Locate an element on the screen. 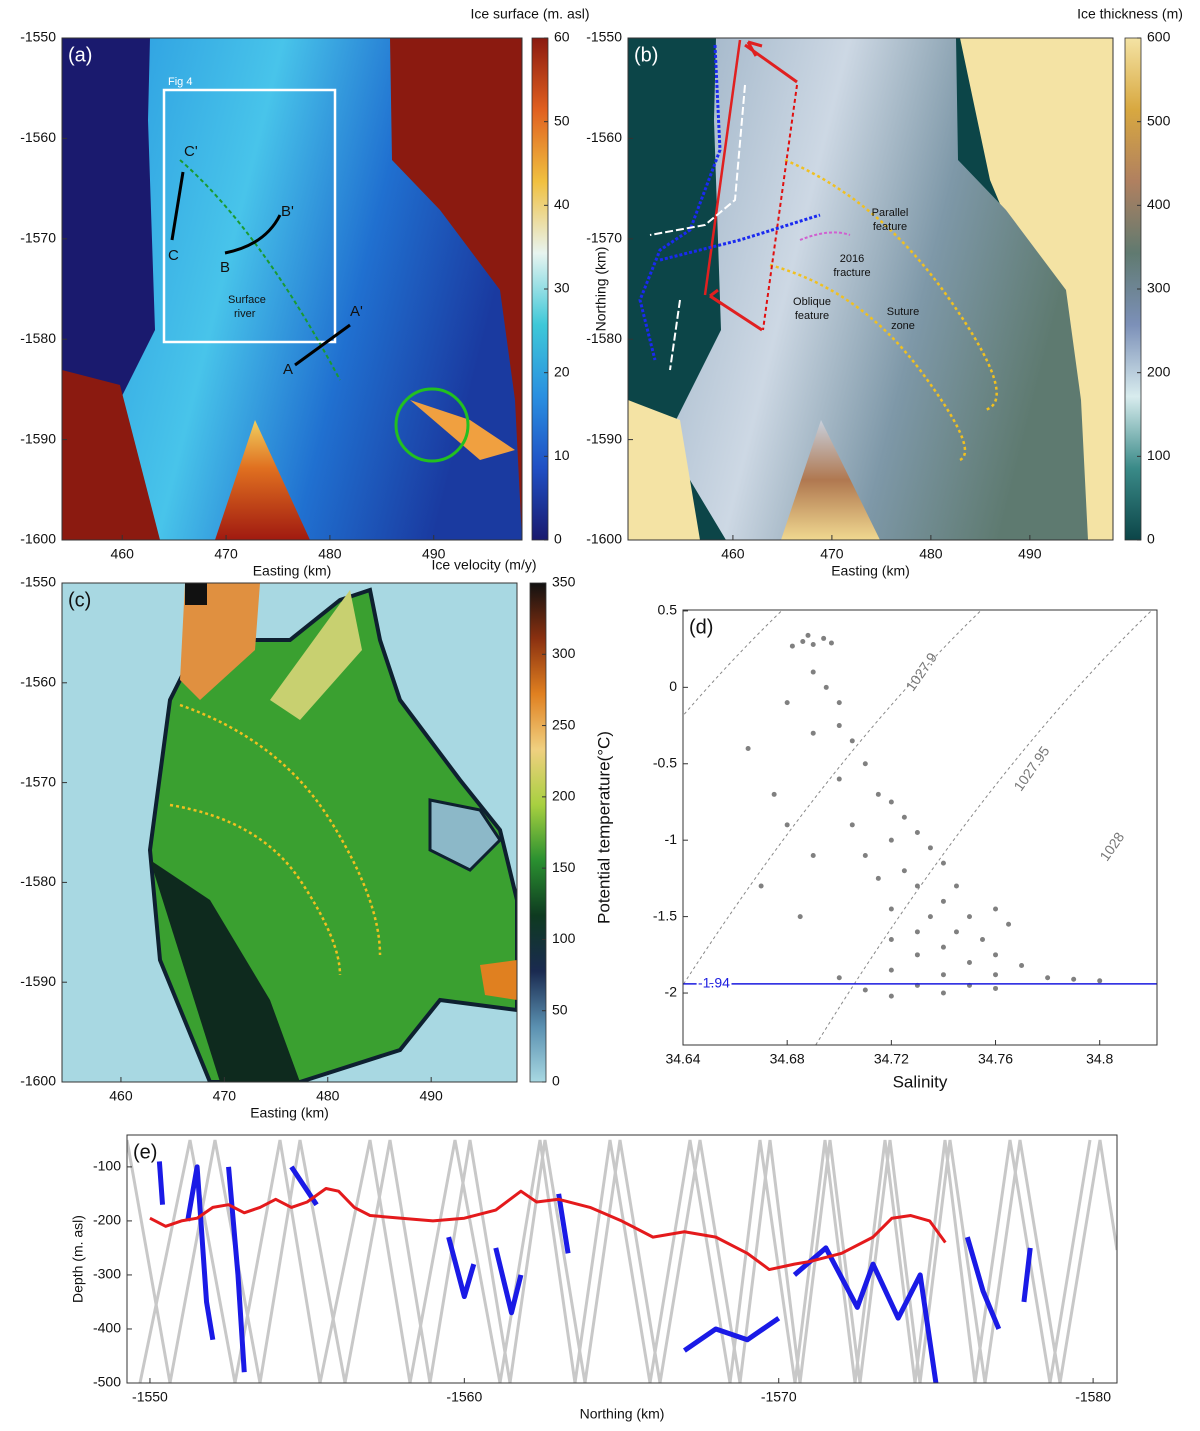  panel-label: (e) is located at coordinates (145, 1152).